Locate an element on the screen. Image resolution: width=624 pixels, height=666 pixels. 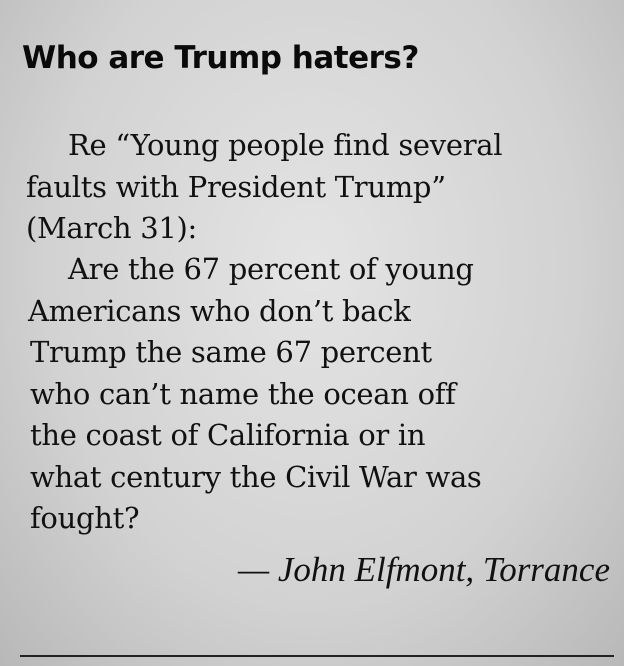
body-line: the coast of California or in is located at coordinates (228, 435).